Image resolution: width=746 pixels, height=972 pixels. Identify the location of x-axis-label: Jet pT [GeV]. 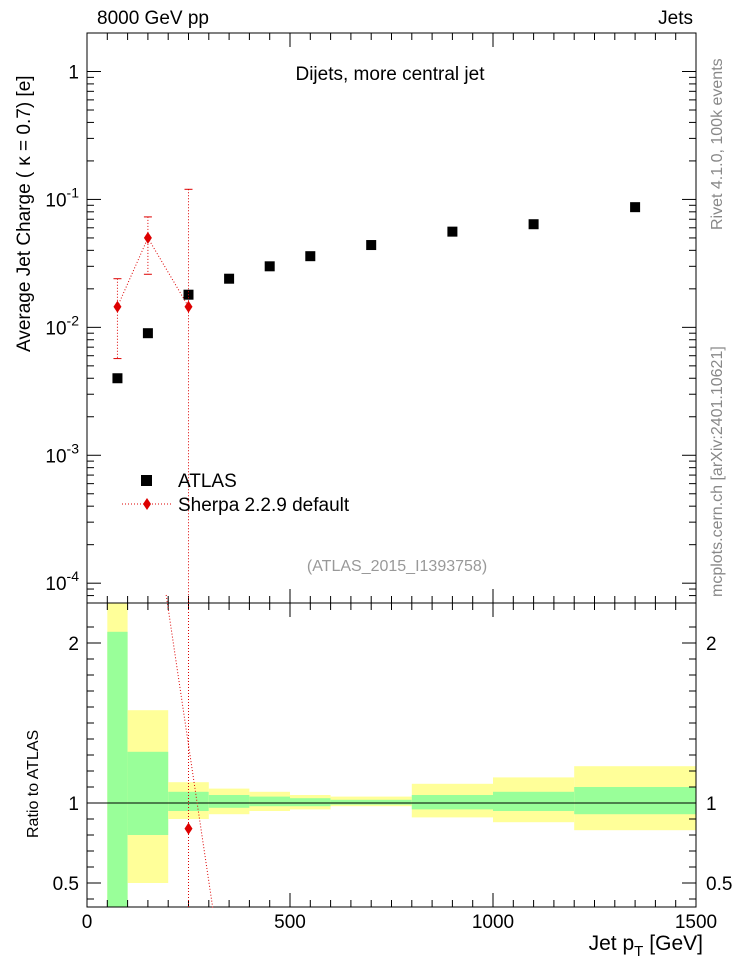
(646, 946).